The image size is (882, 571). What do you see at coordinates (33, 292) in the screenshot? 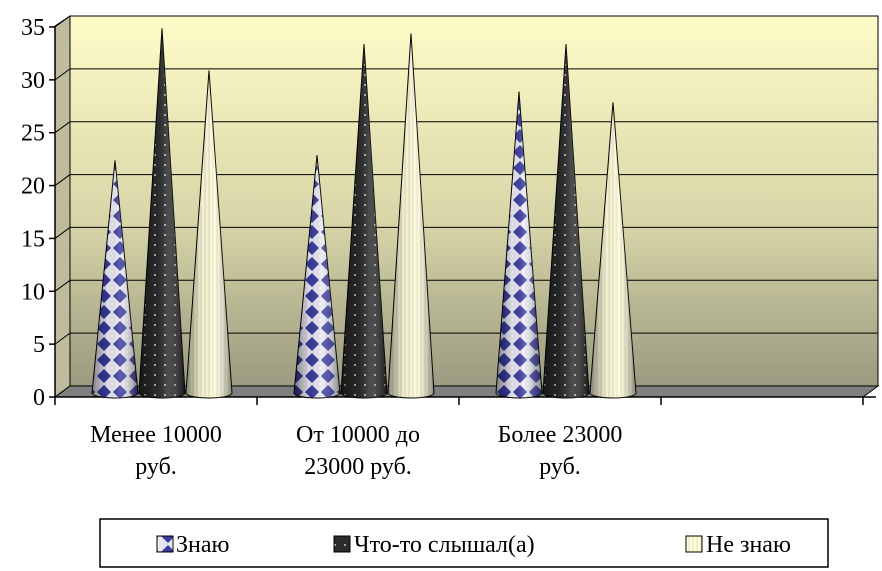
I see `y-tick-label: 10` at bounding box center [33, 292].